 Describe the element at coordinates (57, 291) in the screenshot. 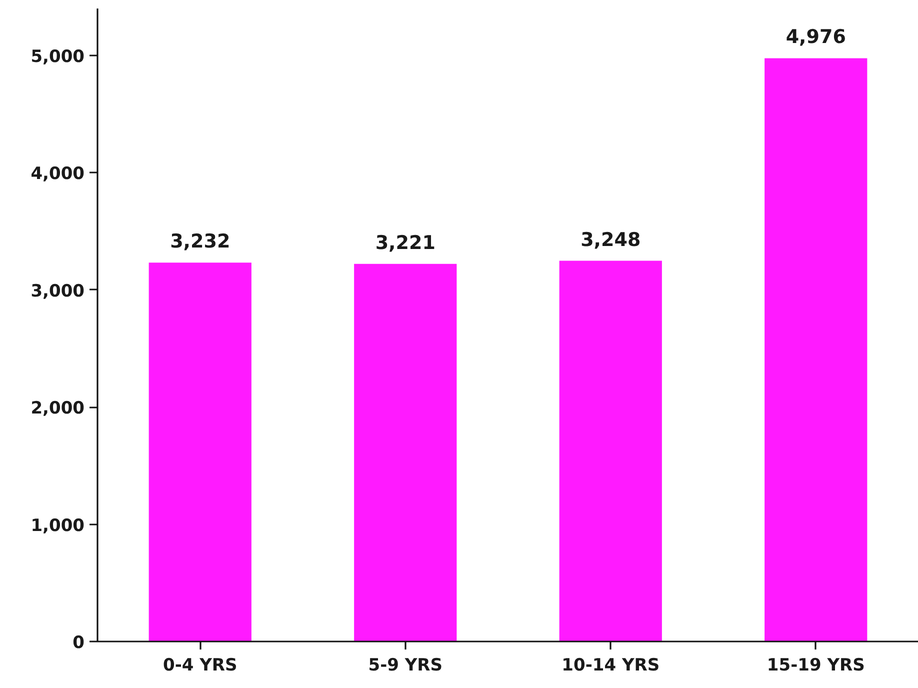

I see `y-tick-label: 3,000` at that location.